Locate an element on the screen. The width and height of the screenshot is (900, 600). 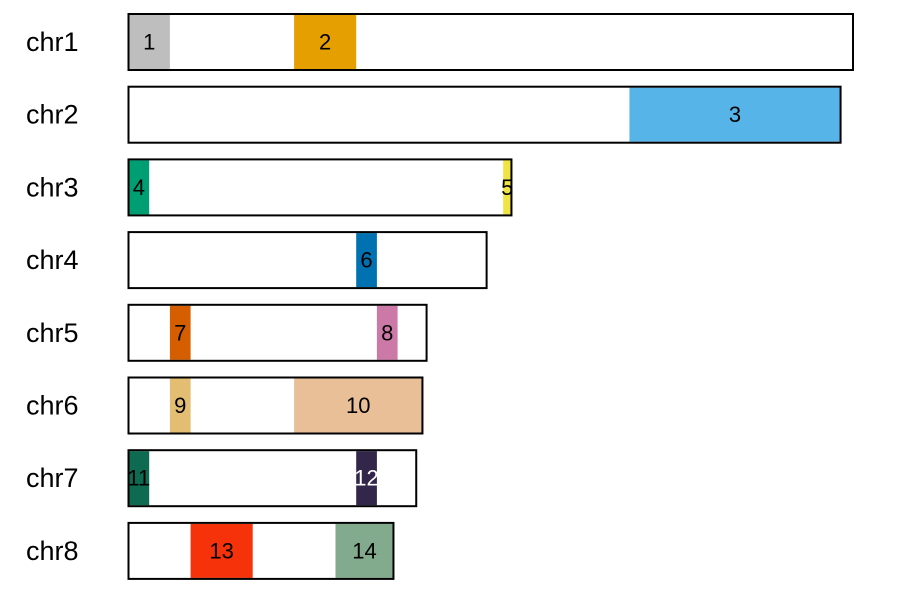
region-label-14: 14 is located at coordinates (364, 550).